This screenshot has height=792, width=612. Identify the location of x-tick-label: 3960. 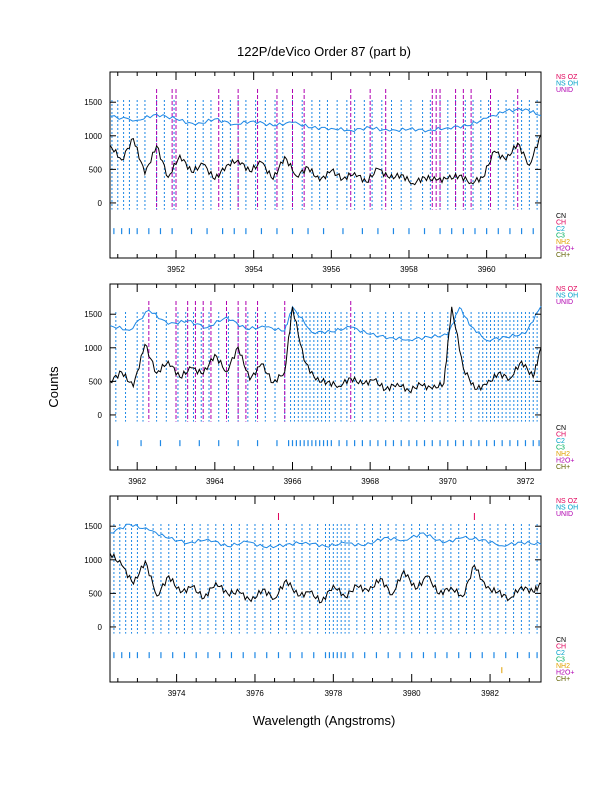
(487, 269).